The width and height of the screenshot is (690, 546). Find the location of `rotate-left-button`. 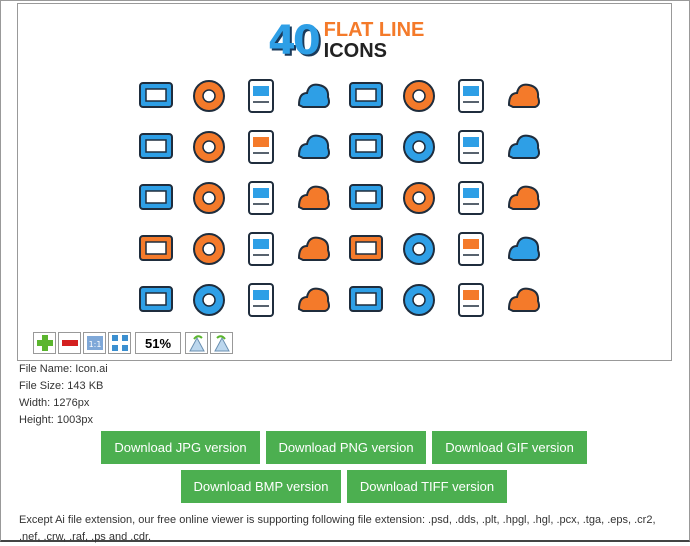

rotate-left-button is located at coordinates (196, 343).